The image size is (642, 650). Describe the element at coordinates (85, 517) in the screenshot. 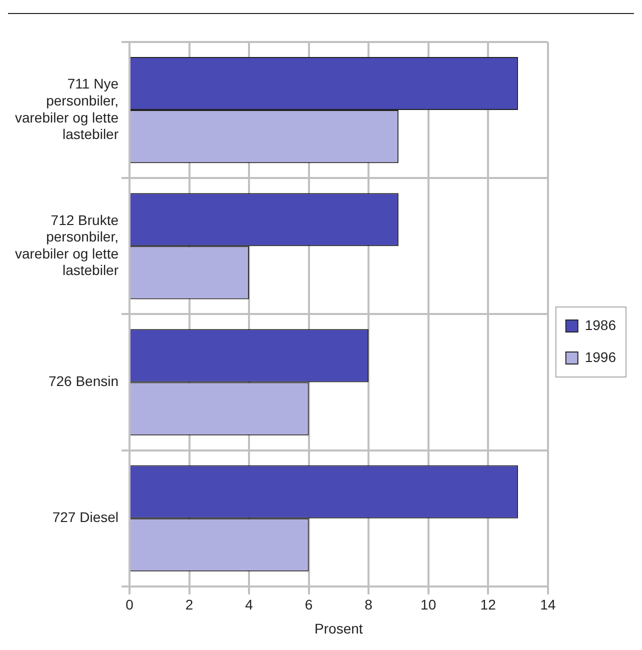

I see `y-tick-label: 727 Diesel` at that location.